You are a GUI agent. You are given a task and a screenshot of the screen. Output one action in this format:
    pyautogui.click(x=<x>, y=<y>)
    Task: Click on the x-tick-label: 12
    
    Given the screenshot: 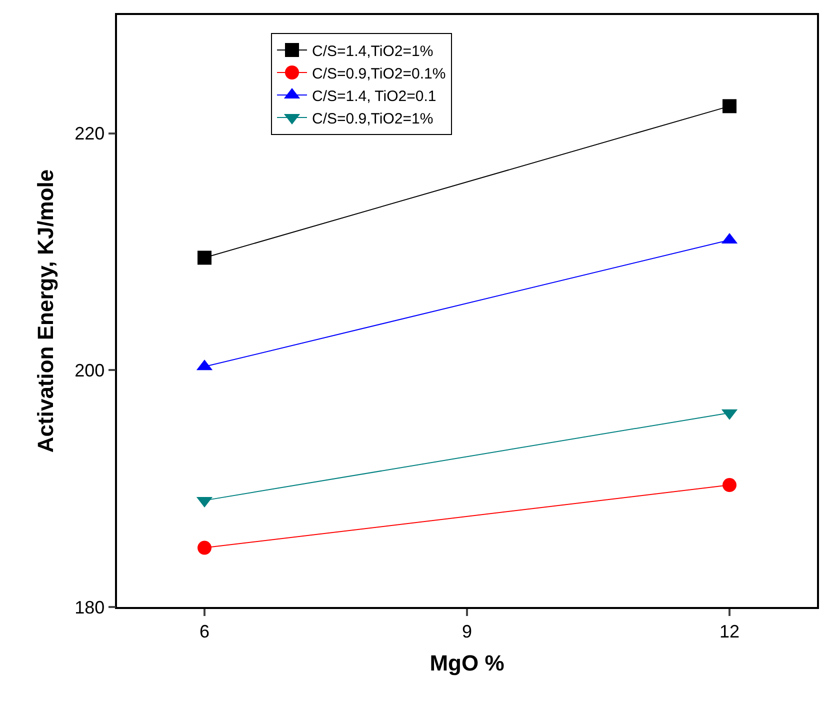 What is the action you would take?
    pyautogui.click(x=729, y=631)
    